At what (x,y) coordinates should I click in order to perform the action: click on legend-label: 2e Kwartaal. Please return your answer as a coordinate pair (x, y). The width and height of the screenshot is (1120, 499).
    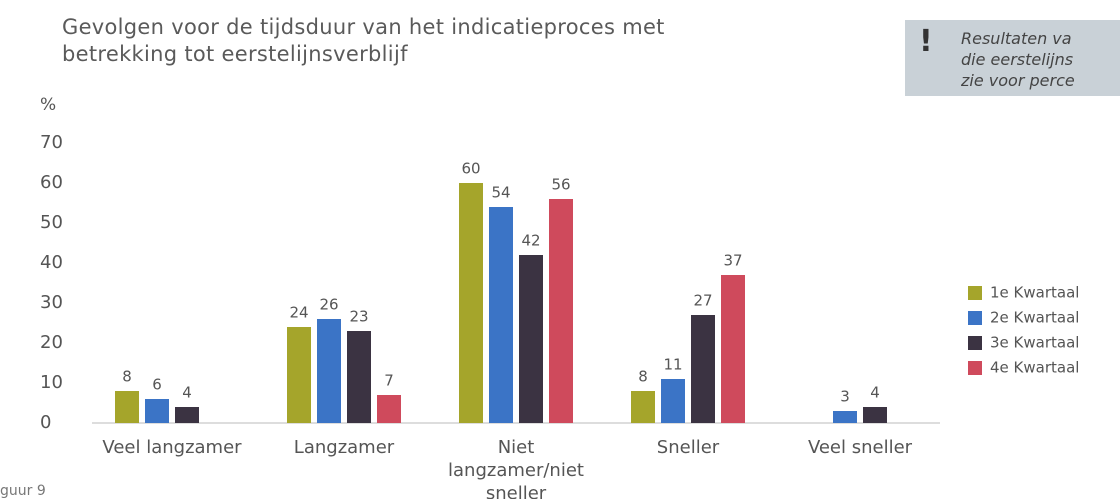
    Looking at the image, I should click on (1034, 318).